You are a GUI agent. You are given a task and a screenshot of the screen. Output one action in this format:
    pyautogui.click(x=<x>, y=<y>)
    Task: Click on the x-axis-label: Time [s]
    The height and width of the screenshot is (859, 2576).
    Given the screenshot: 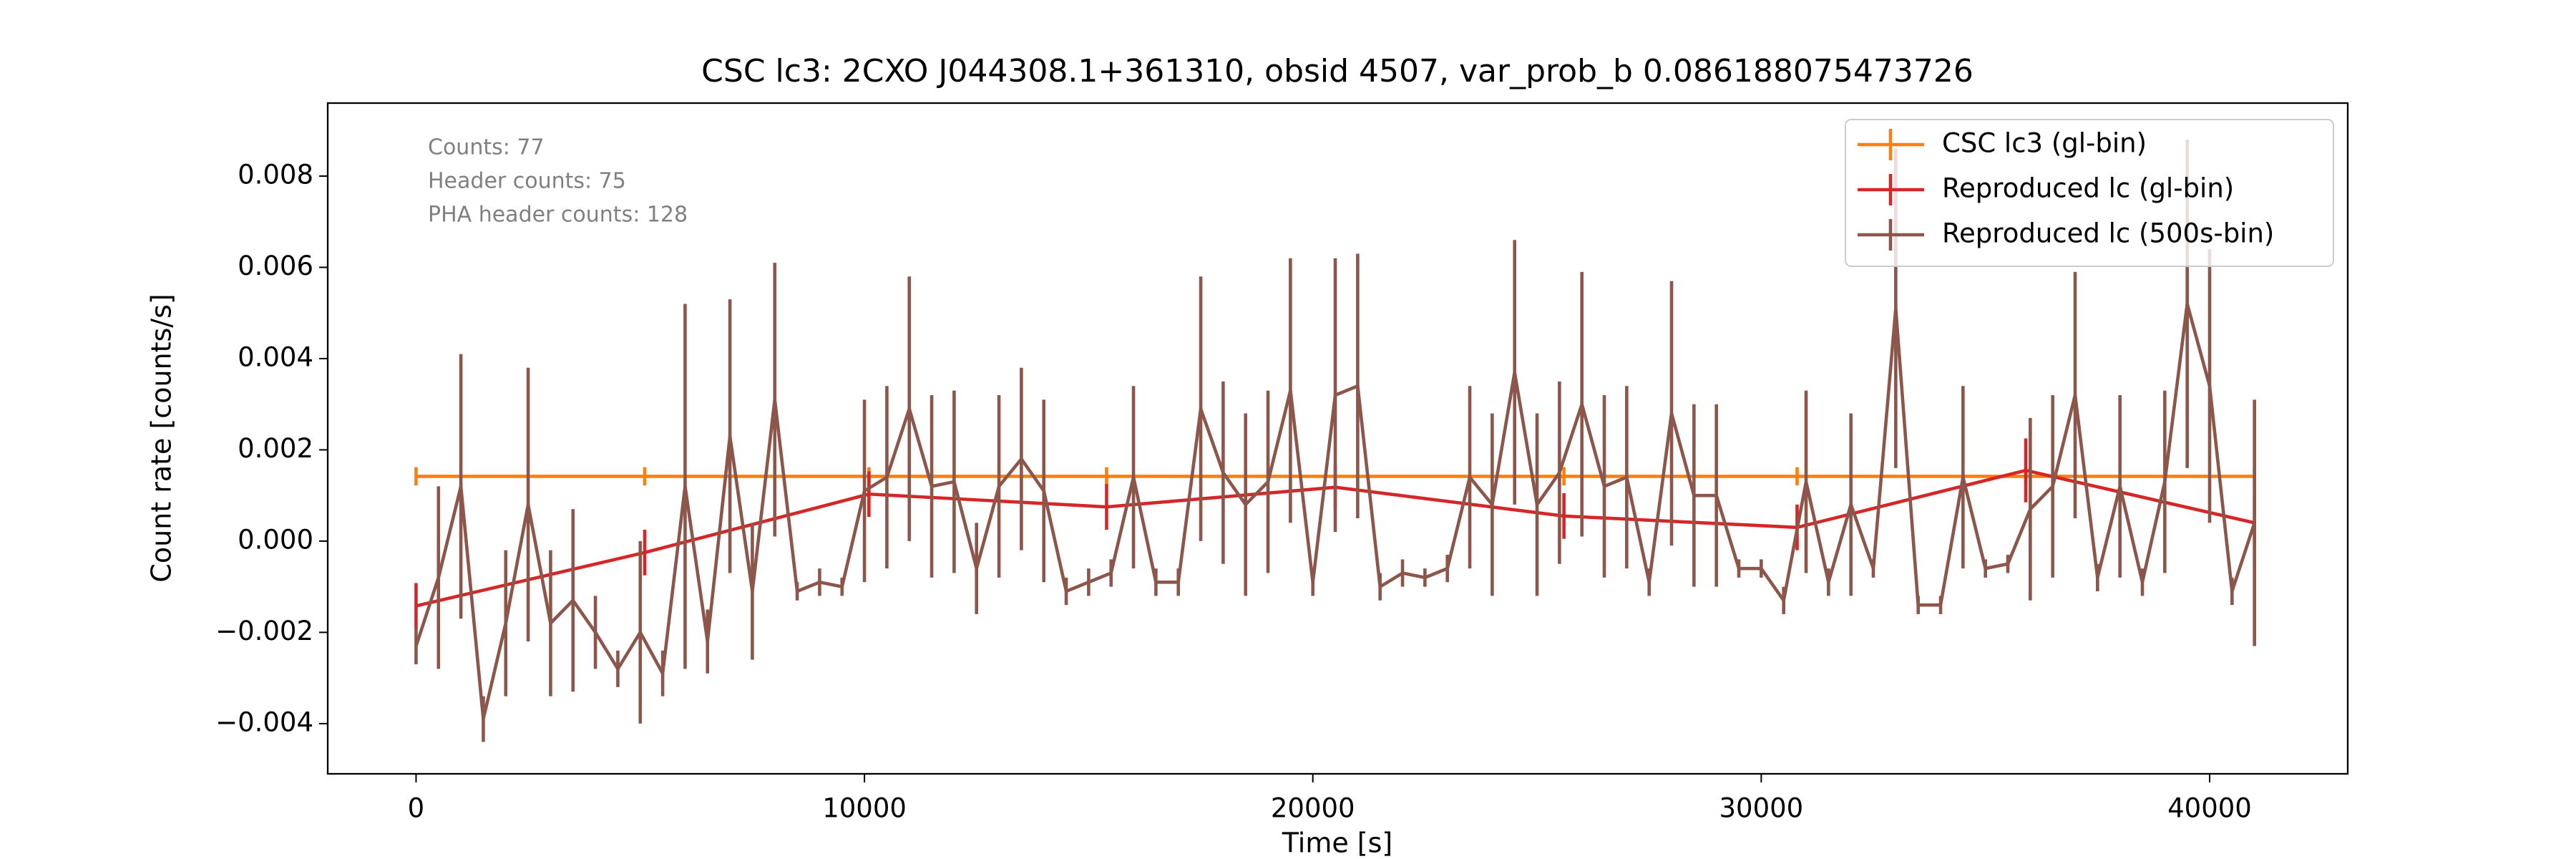 What is the action you would take?
    pyautogui.click(x=1337, y=843)
    